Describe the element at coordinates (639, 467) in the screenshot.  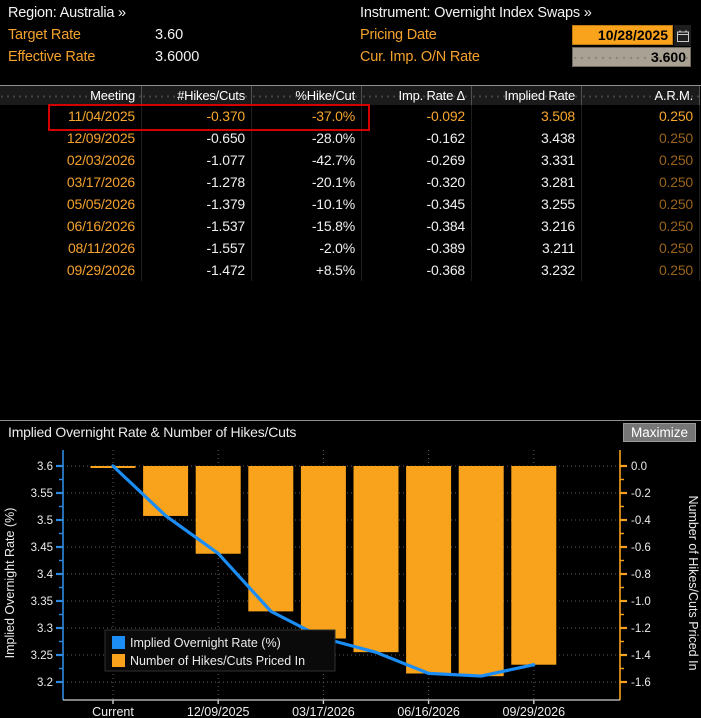
I see `svg-text: 0.0` at that location.